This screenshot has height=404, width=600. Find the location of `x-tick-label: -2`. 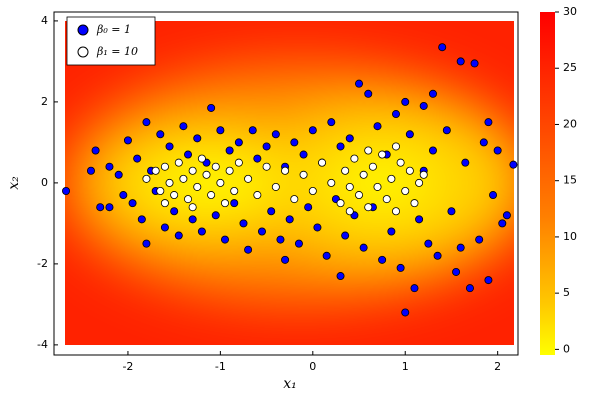

x-tick-label: -2 is located at coordinates (127, 366).